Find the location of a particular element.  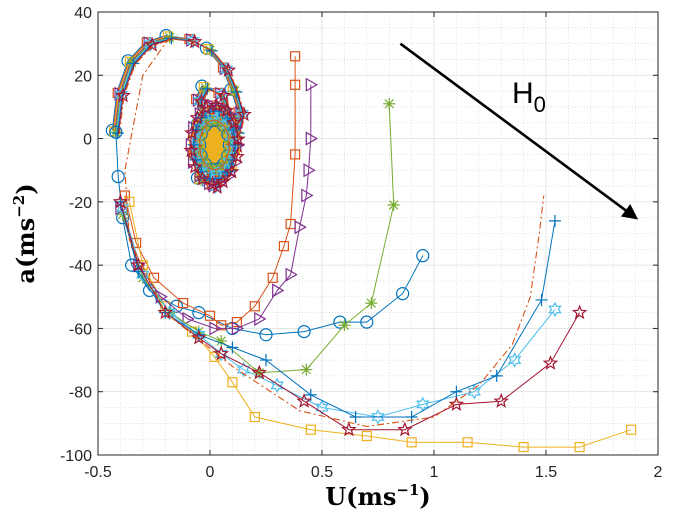

x-axis-label-close: ) is located at coordinates (424, 496).